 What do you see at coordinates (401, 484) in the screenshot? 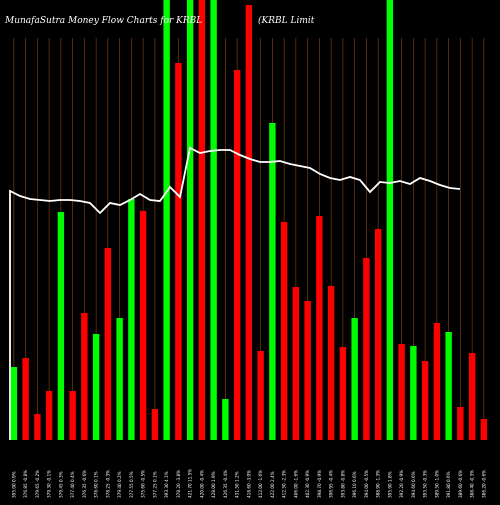
I see `x-tick-label: 392.20 -0.9%` at bounding box center [401, 484].